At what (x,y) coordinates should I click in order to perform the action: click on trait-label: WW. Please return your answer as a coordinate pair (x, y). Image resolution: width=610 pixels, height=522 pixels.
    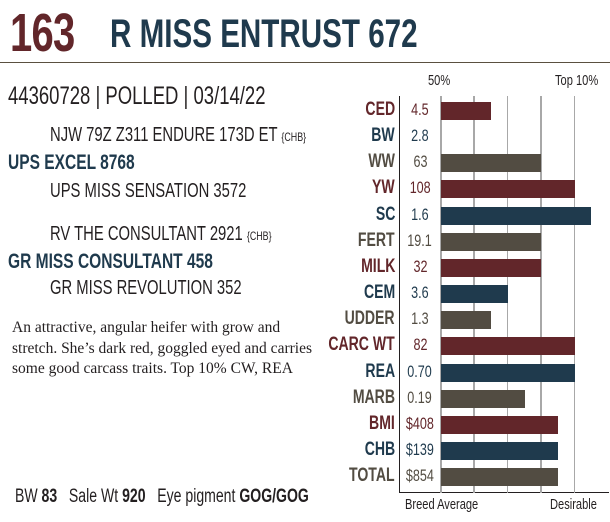
    Looking at the image, I should click on (381, 162).